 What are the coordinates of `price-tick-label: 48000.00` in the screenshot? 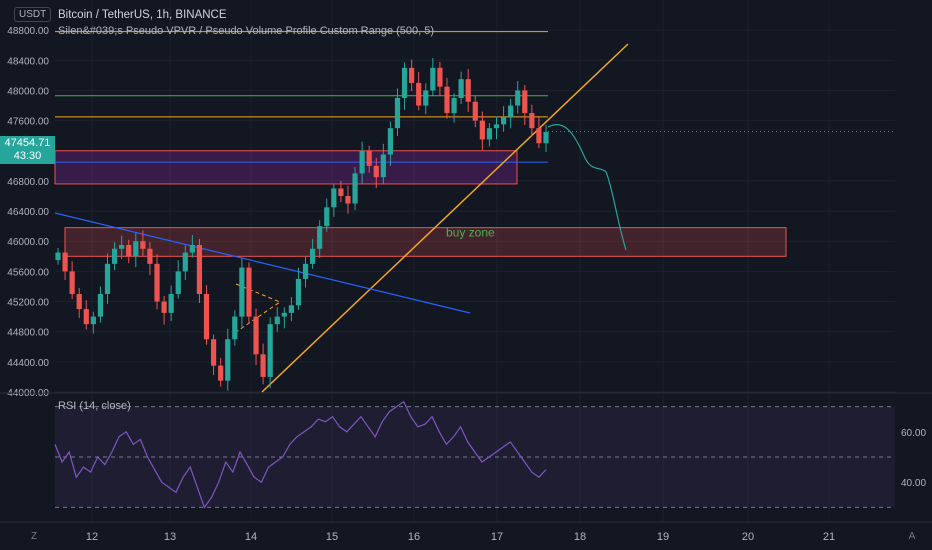 It's located at (28, 91).